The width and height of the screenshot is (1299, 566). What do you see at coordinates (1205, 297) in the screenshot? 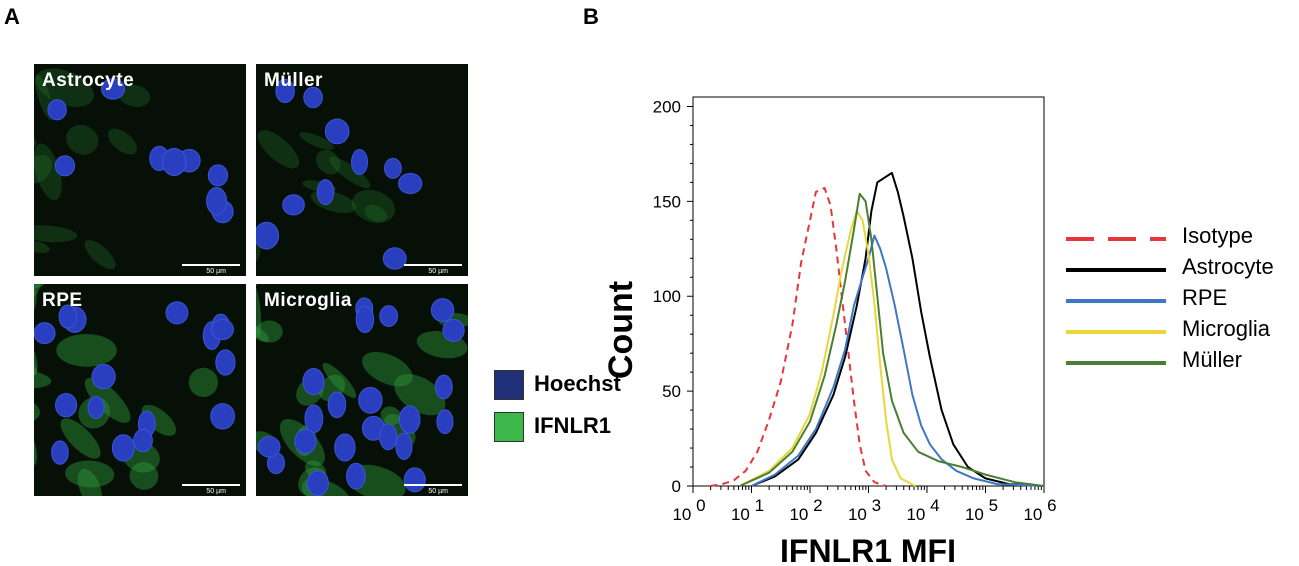
I see `legend-label: RPE` at bounding box center [1205, 297].